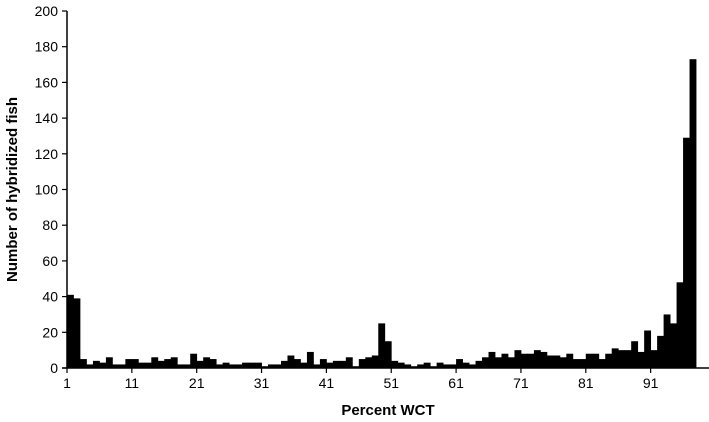  Describe the element at coordinates (50, 297) in the screenshot. I see `y-tick-label: 40` at that location.